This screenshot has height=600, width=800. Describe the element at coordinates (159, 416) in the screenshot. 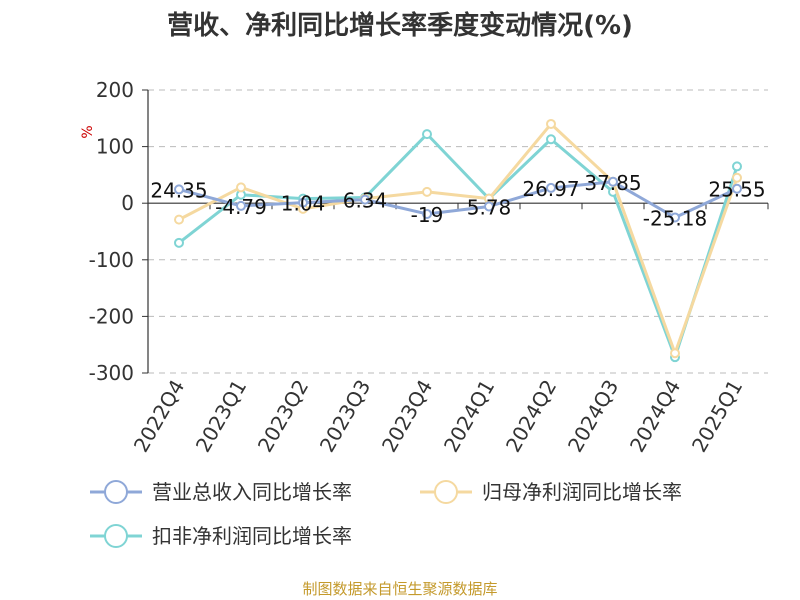

I see `x-tick-label: 2022Q4` at that location.